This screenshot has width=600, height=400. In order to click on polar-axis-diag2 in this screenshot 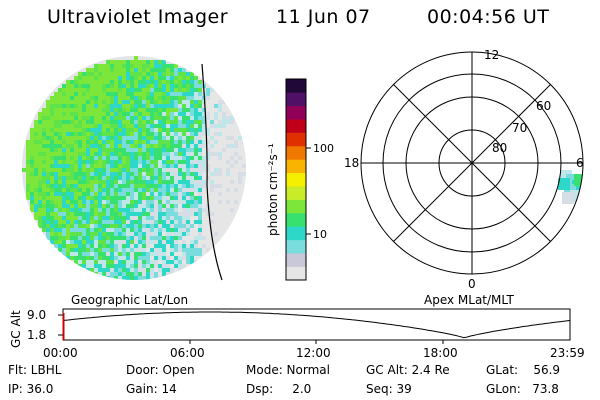, I will do `click(472, 163)`.